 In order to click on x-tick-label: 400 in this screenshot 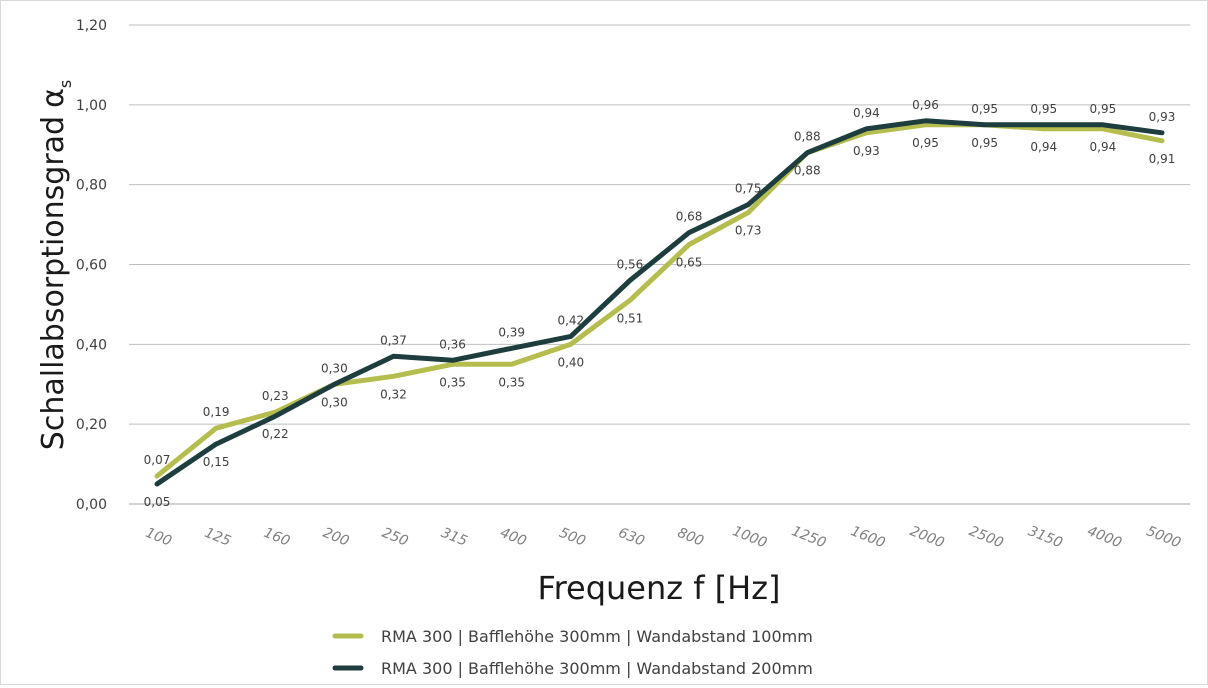, I will do `click(513, 537)`.